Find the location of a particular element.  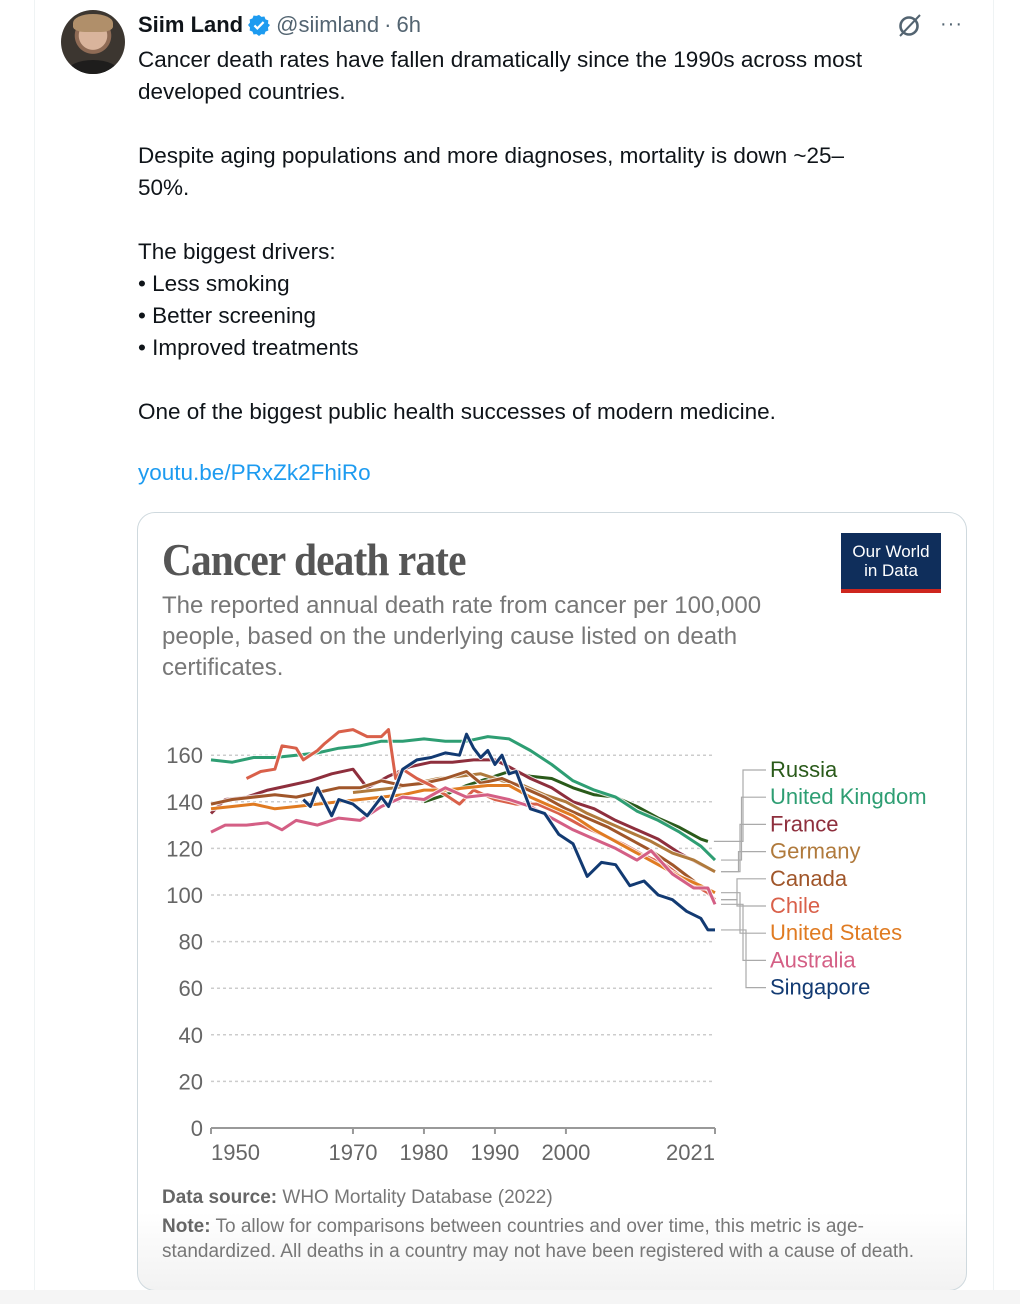

owid-logo: Our World in Data is located at coordinates (891, 563).